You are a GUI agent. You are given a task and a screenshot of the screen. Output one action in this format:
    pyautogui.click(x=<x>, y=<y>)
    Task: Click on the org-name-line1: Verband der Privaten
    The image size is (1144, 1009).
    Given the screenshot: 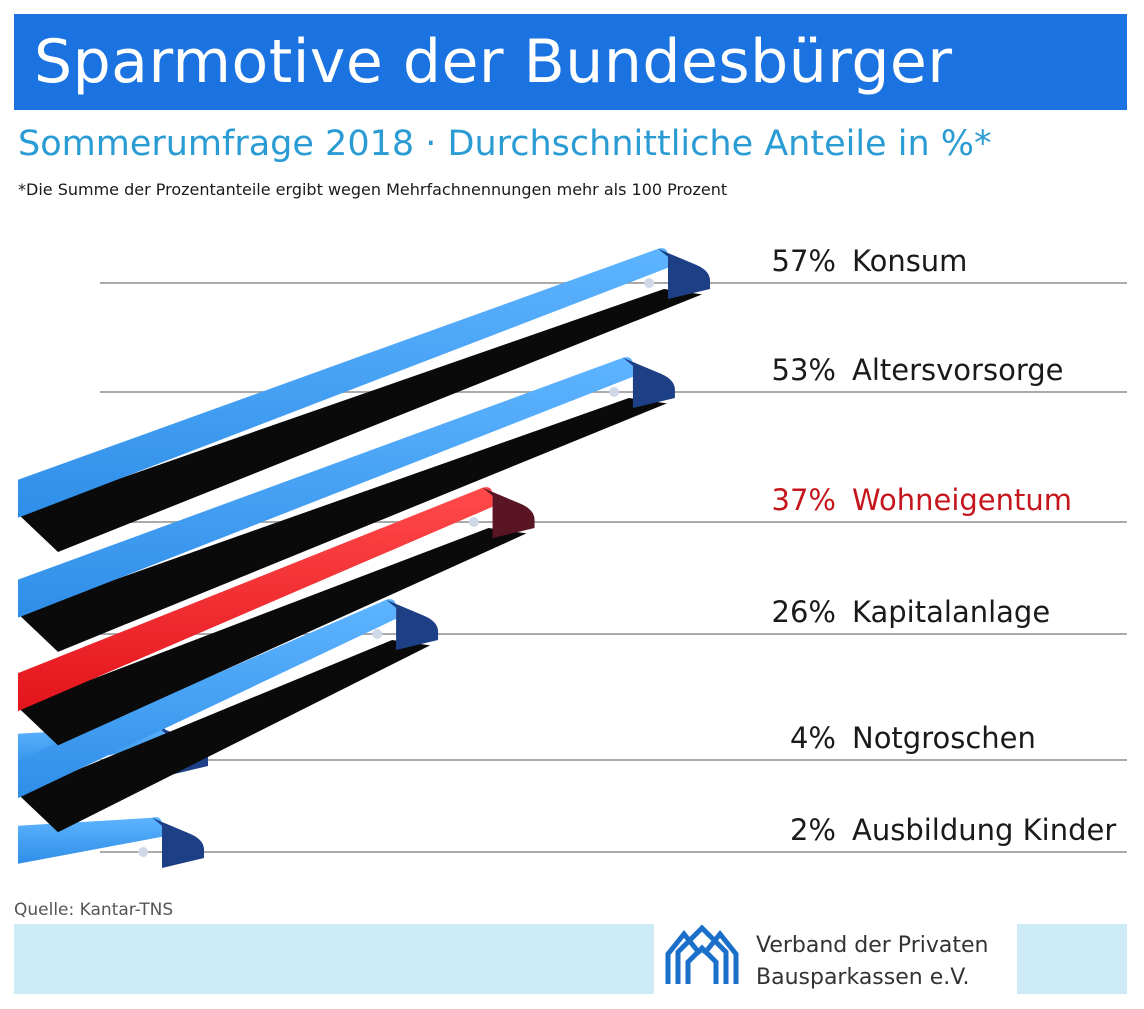 What is the action you would take?
    pyautogui.click(x=872, y=945)
    